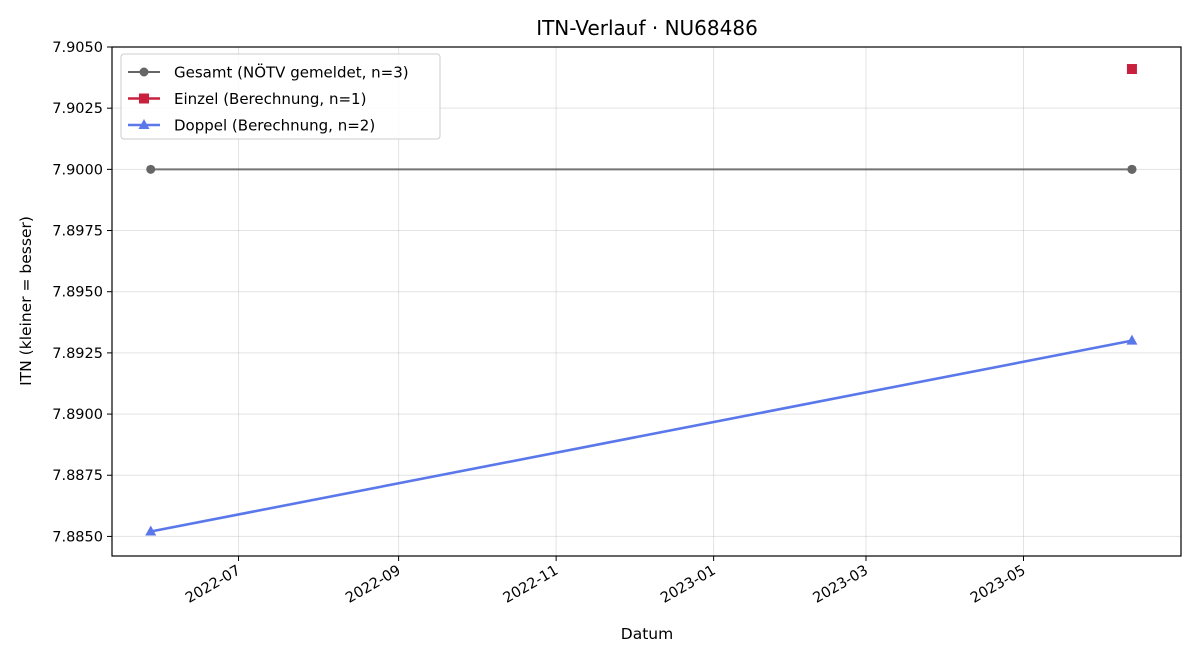  I want to click on y-tick-label: 7.8850, so click(77, 537).